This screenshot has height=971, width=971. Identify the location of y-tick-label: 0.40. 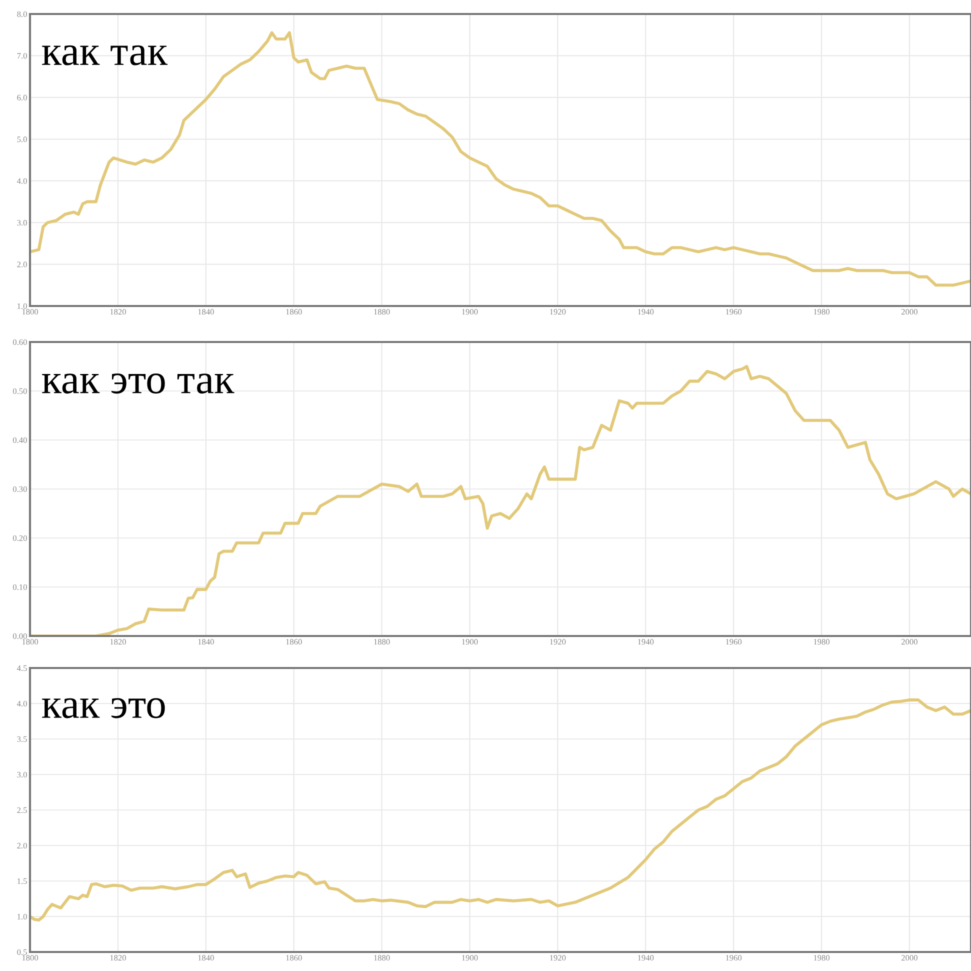
(19, 440).